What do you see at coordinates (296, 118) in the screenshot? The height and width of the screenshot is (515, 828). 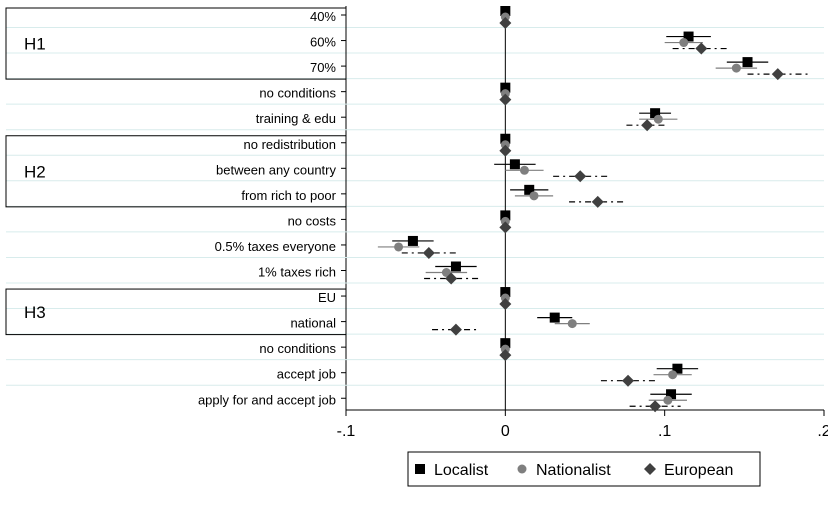 I see `category-label: training & edu` at bounding box center [296, 118].